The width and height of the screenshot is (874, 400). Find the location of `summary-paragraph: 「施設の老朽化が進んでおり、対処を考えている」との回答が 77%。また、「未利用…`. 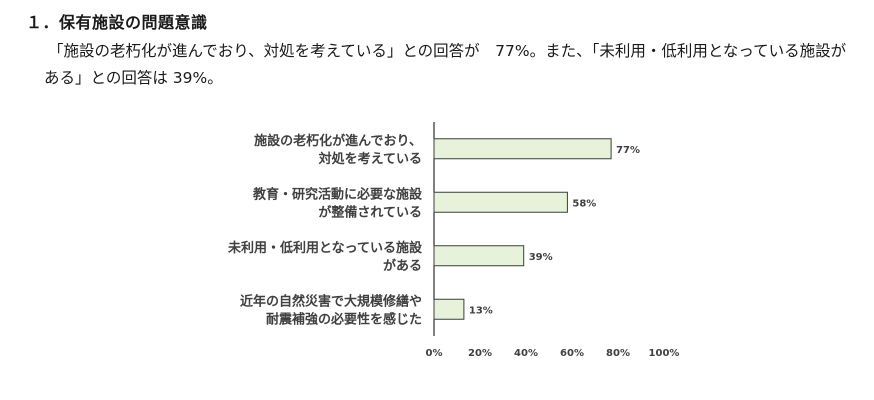

summary-paragraph: 「施設の老朽化が進んでおり、対処を考えている」との回答が 77%。また、「未利用… is located at coordinates (446, 65).